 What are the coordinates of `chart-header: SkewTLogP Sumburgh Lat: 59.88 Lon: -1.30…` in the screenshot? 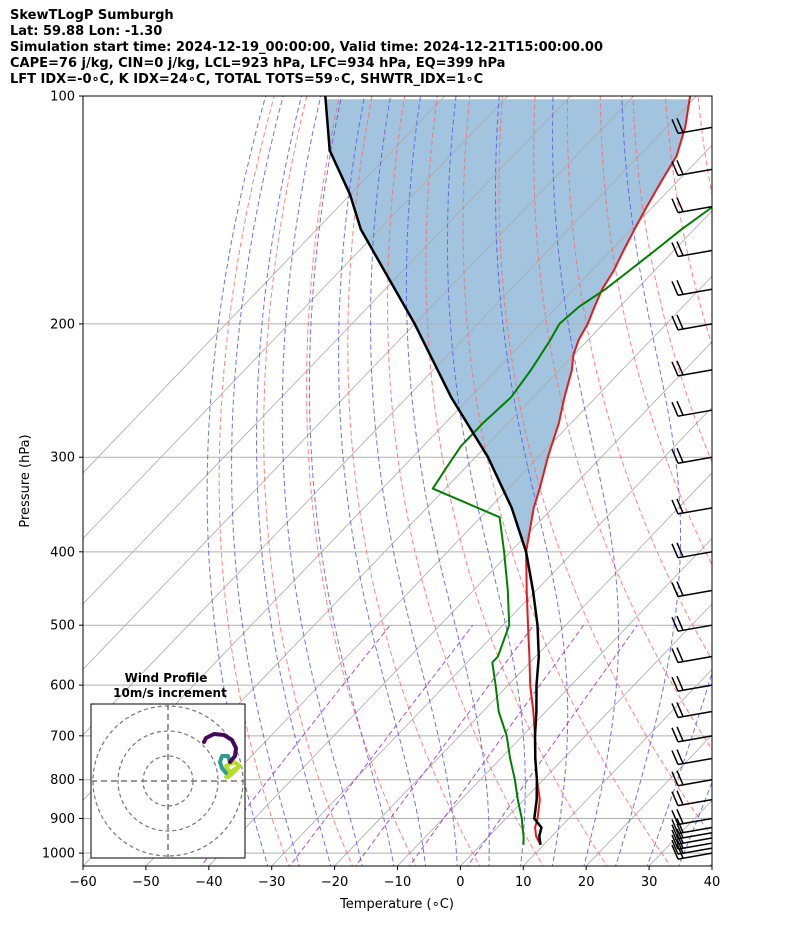 It's located at (306, 48).